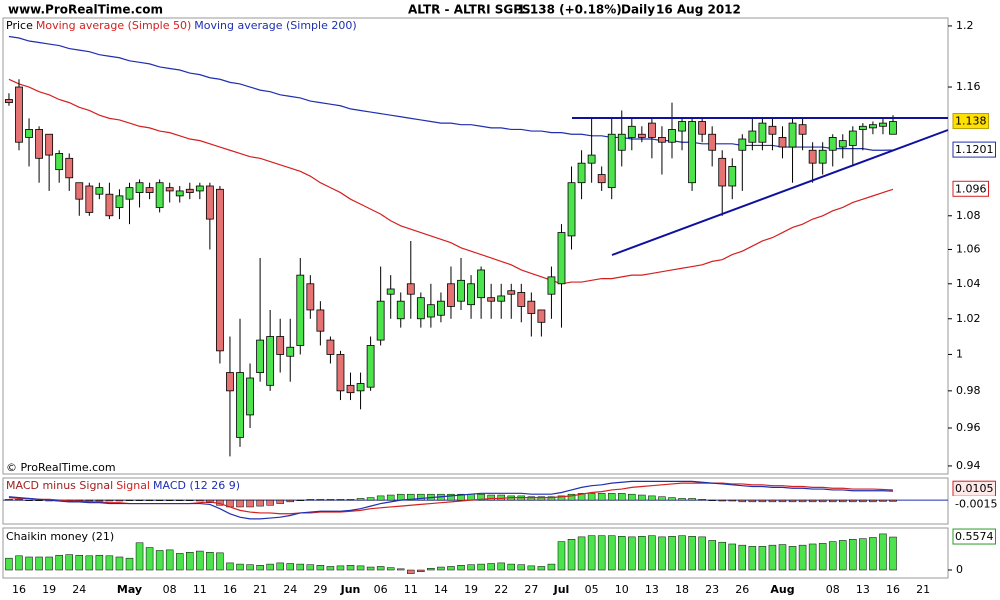 This screenshot has height=600, width=1000. What do you see at coordinates (381, 589) in the screenshot?
I see `x-tick-label: 06` at bounding box center [381, 589].